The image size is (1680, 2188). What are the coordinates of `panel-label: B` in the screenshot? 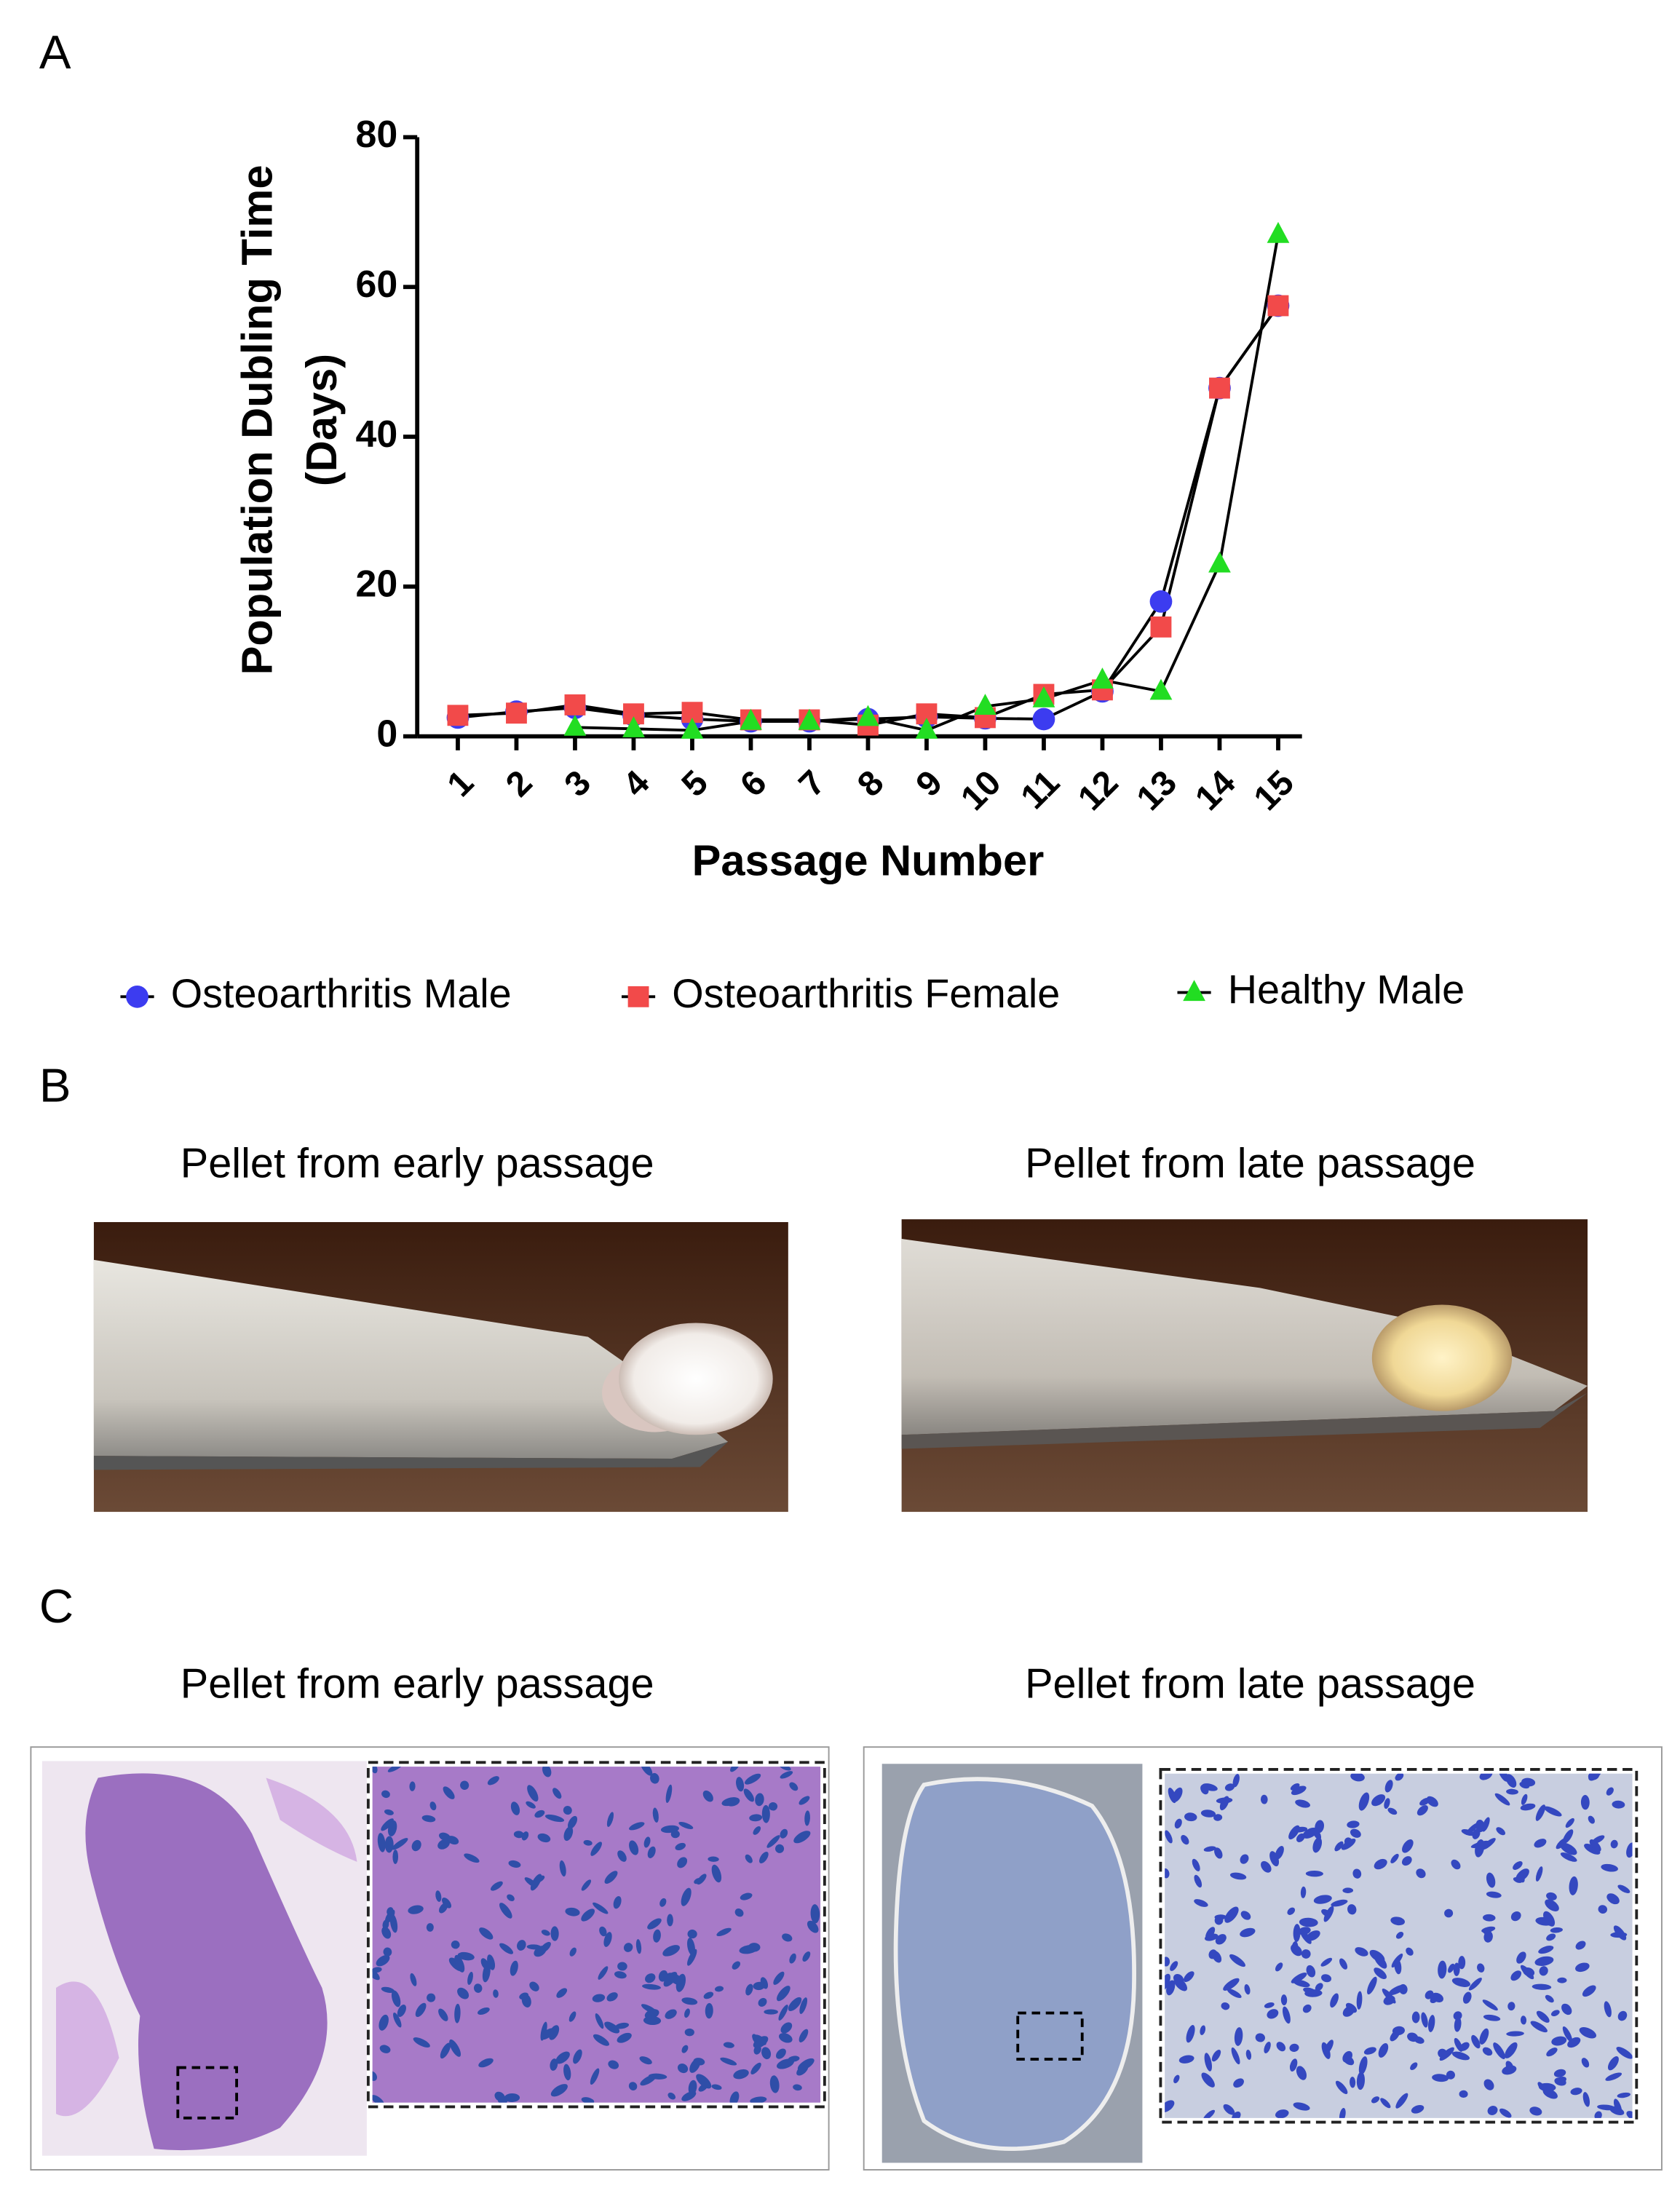 It's located at (55, 1085).